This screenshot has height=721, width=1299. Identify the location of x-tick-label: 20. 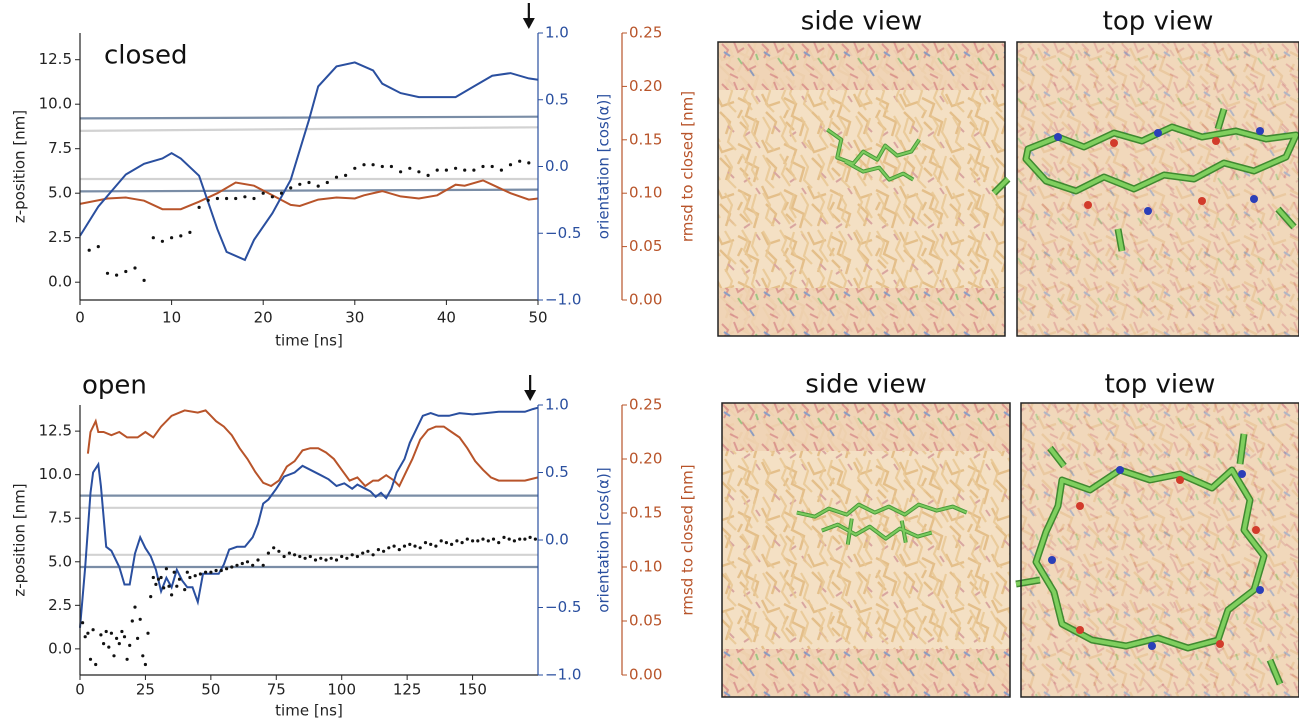
(263, 318).